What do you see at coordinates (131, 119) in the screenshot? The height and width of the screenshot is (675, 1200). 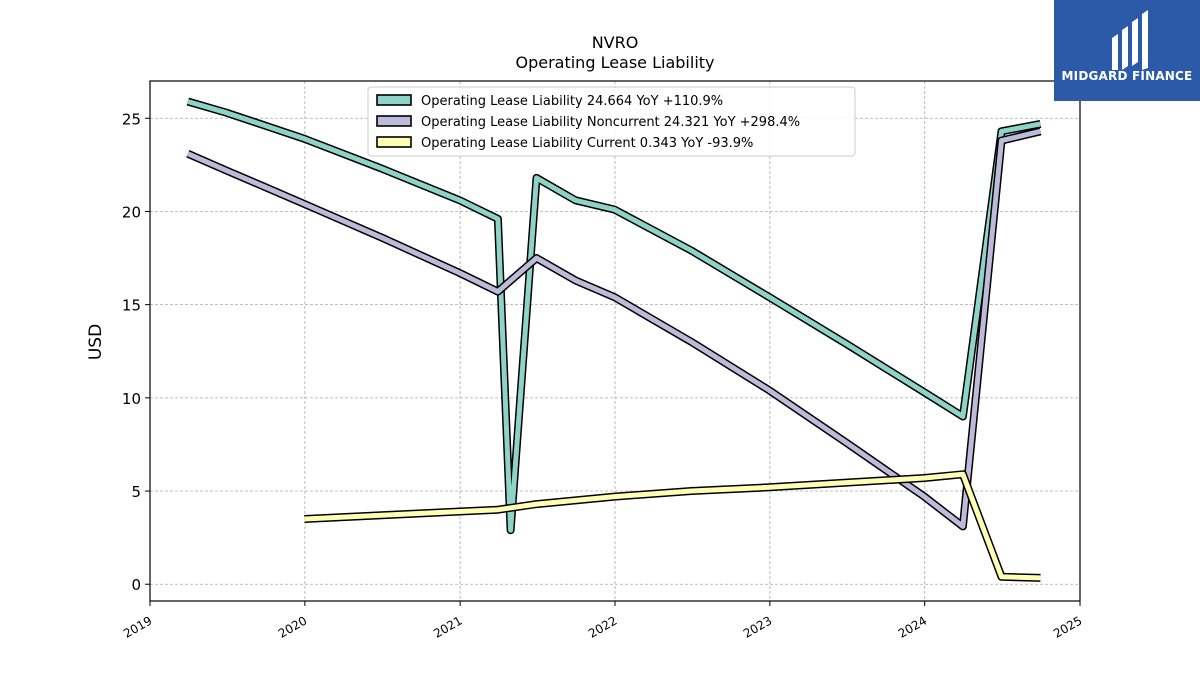 I see `y-tick-label: 25` at bounding box center [131, 119].